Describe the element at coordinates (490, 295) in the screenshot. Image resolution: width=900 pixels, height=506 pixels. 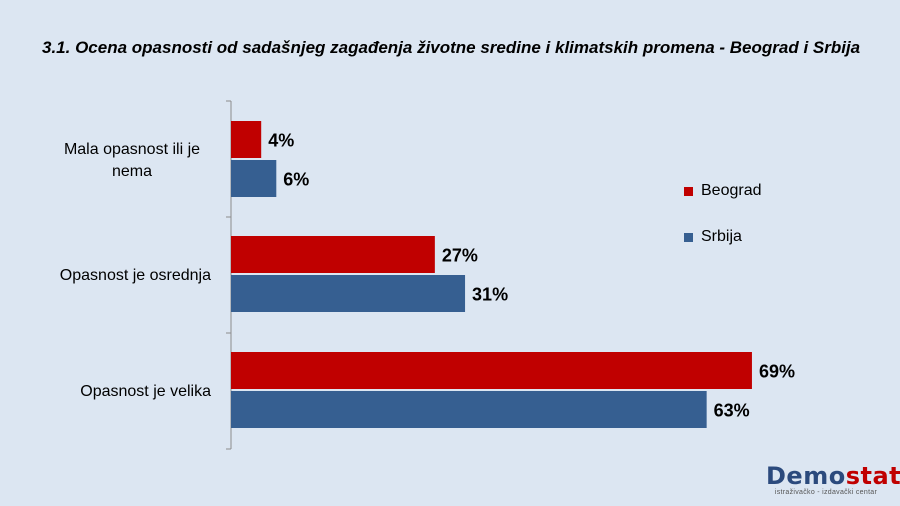
I see `data-label: 31%` at that location.